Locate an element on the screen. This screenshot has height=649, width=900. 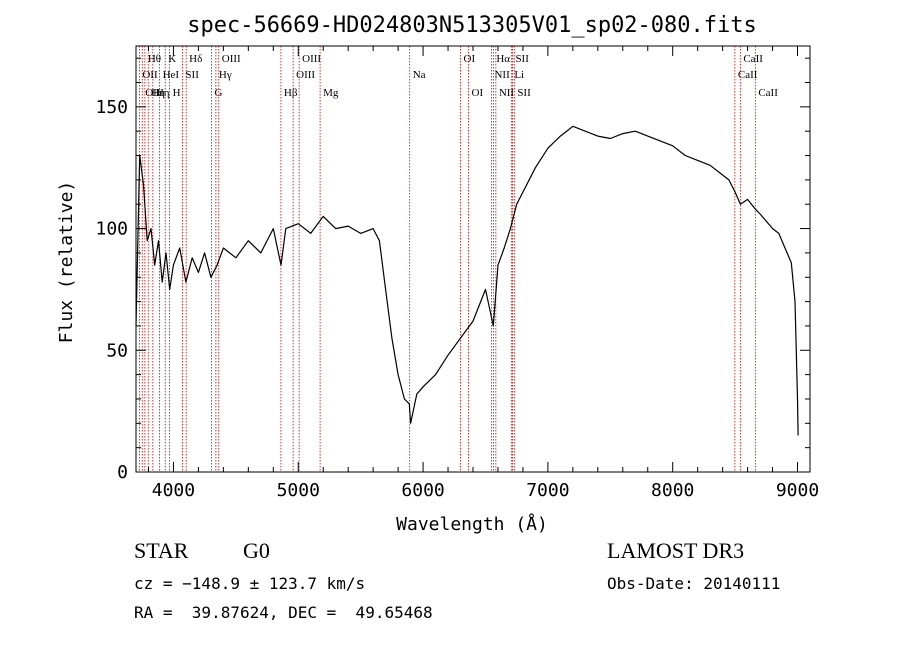
line-label-15: OIII is located at coordinates (311, 59).